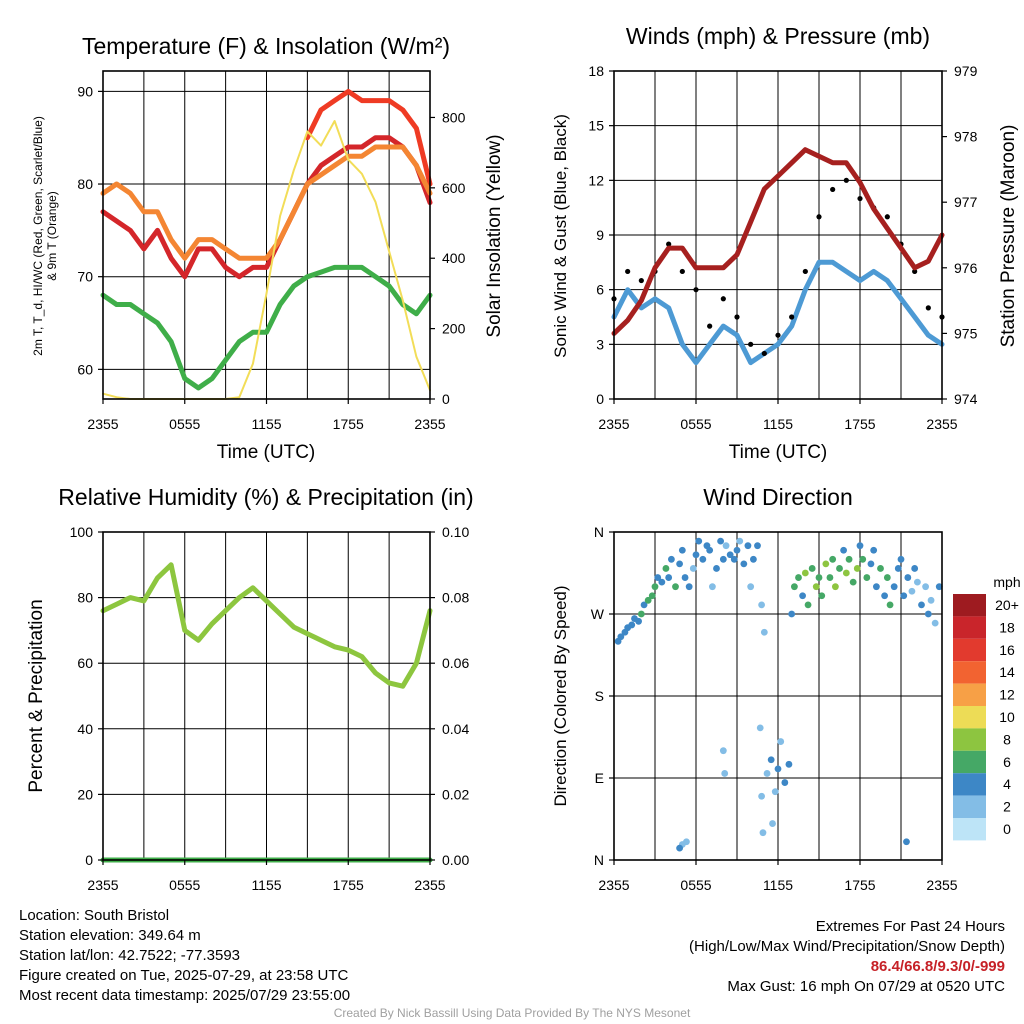 The image size is (1024, 1024). Describe the element at coordinates (94, 915) in the screenshot. I see `station-location: Location: South Bristol` at that location.